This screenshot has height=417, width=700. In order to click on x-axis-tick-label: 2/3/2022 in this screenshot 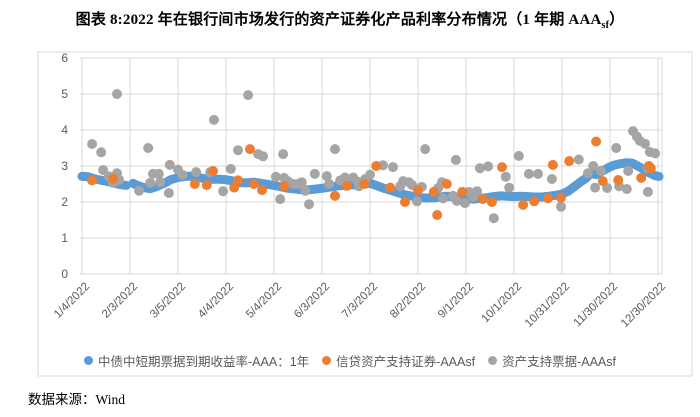, I will do `click(120, 301)`.